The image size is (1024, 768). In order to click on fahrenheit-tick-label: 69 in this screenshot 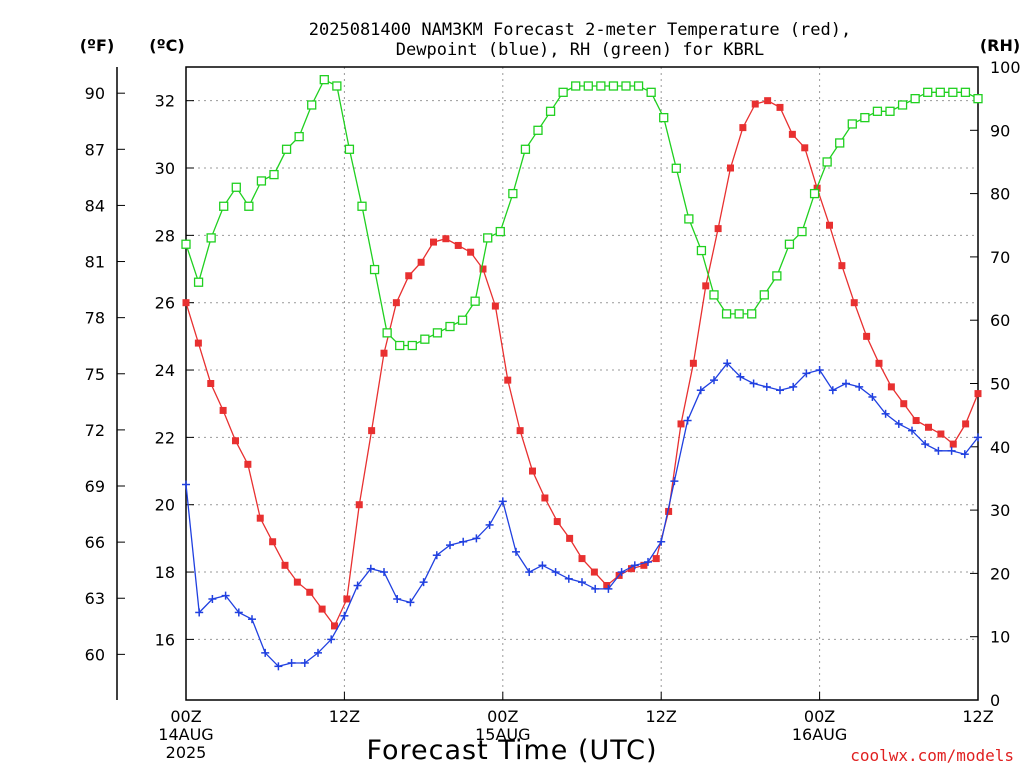, I will do `click(95, 486)`.